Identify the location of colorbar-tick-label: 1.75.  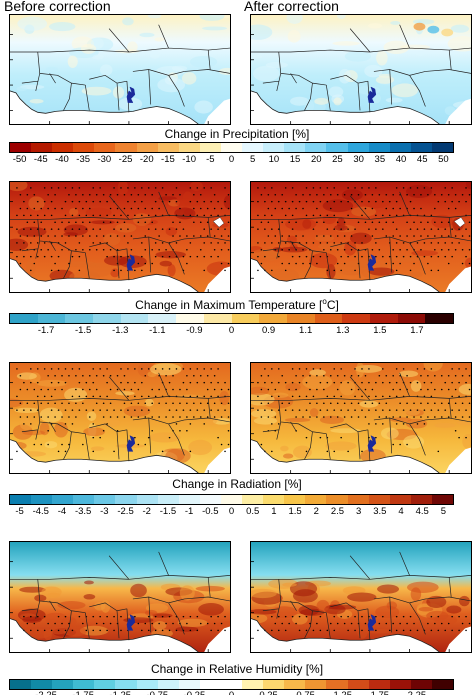
(380, 692).